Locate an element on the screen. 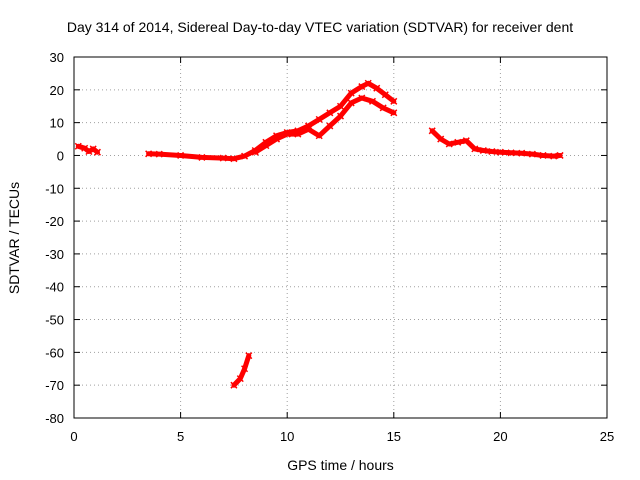 Image resolution: width=640 pixels, height=480 pixels. y-tick-label: -40 is located at coordinates (54, 287).